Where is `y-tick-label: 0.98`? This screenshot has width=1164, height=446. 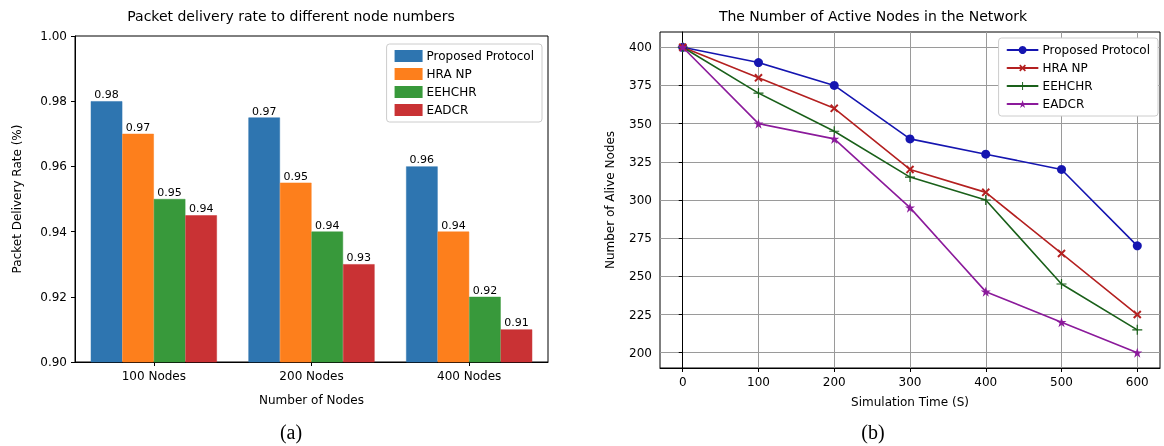
y-tick-label: 0.98 is located at coordinates (53, 101).